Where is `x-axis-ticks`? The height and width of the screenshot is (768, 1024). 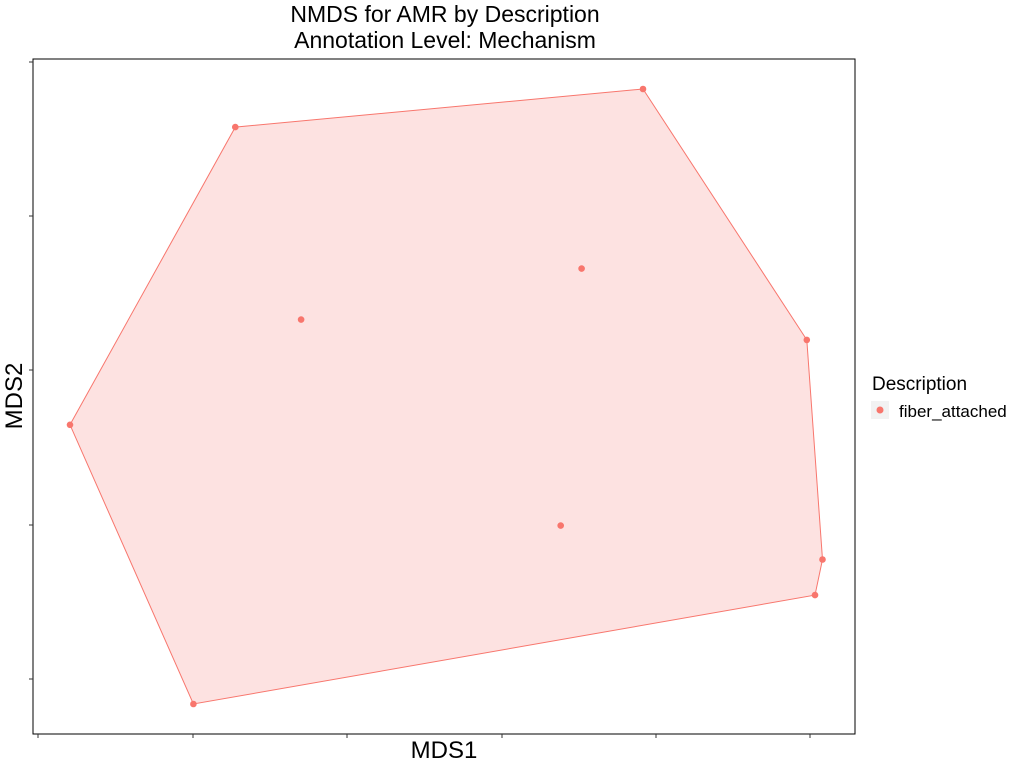
x-axis-ticks is located at coordinates (424, 736).